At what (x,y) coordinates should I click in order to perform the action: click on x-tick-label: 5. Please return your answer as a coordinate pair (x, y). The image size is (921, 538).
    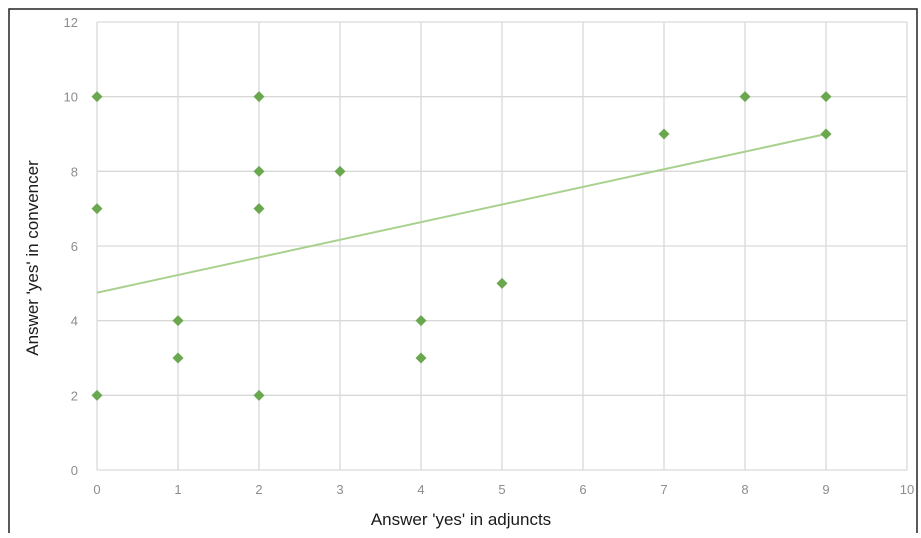
    Looking at the image, I should click on (501, 489).